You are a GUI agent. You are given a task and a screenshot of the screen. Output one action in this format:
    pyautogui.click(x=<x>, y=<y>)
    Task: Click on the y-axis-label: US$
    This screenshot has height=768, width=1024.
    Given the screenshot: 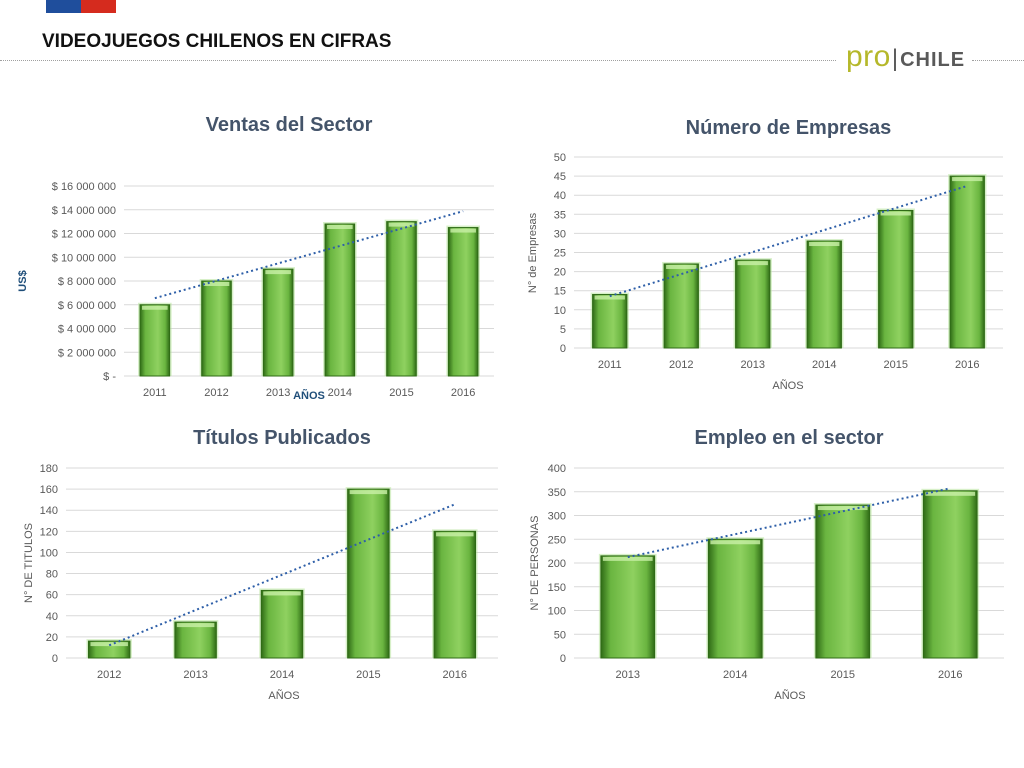 What is the action you would take?
    pyautogui.click(x=23, y=280)
    